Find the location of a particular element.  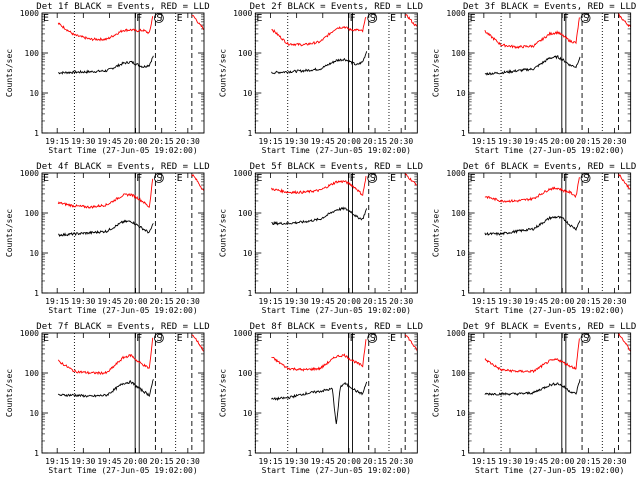

panel-title: Det 7f BLACK = Events, RED = LLD is located at coordinates (122, 327).